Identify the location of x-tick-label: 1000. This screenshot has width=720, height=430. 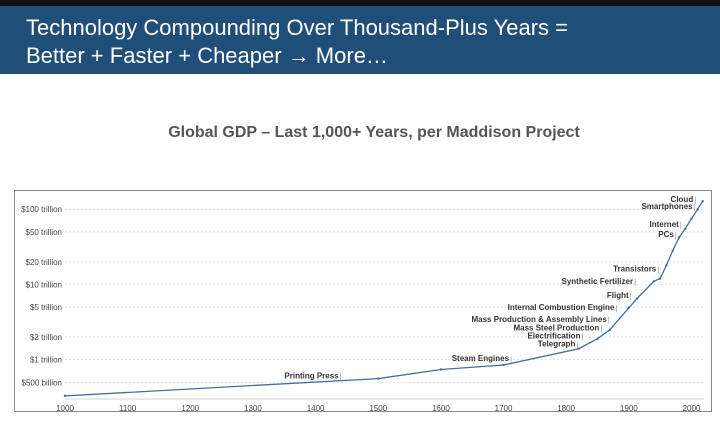
(65, 408).